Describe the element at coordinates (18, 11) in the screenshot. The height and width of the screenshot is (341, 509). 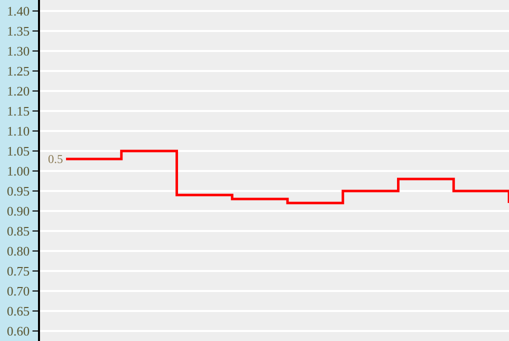
I see `y-tick-label: 1.40` at that location.